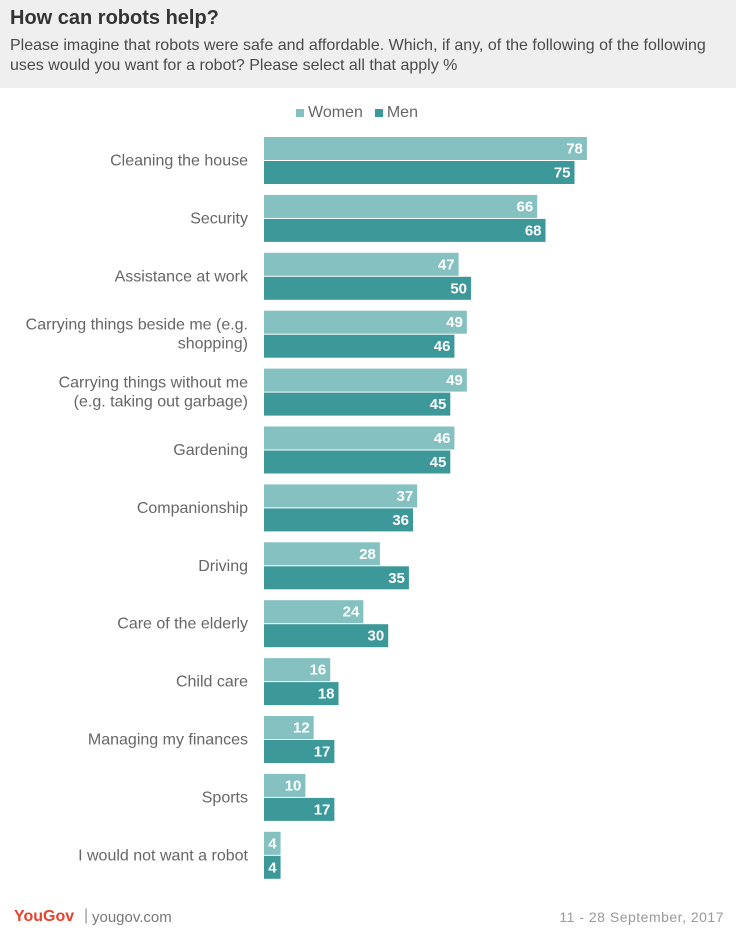 Image resolution: width=736 pixels, height=933 pixels. What do you see at coordinates (641, 917) in the screenshot?
I see `footer-date: 11 - 28 September, 2017` at bounding box center [641, 917].